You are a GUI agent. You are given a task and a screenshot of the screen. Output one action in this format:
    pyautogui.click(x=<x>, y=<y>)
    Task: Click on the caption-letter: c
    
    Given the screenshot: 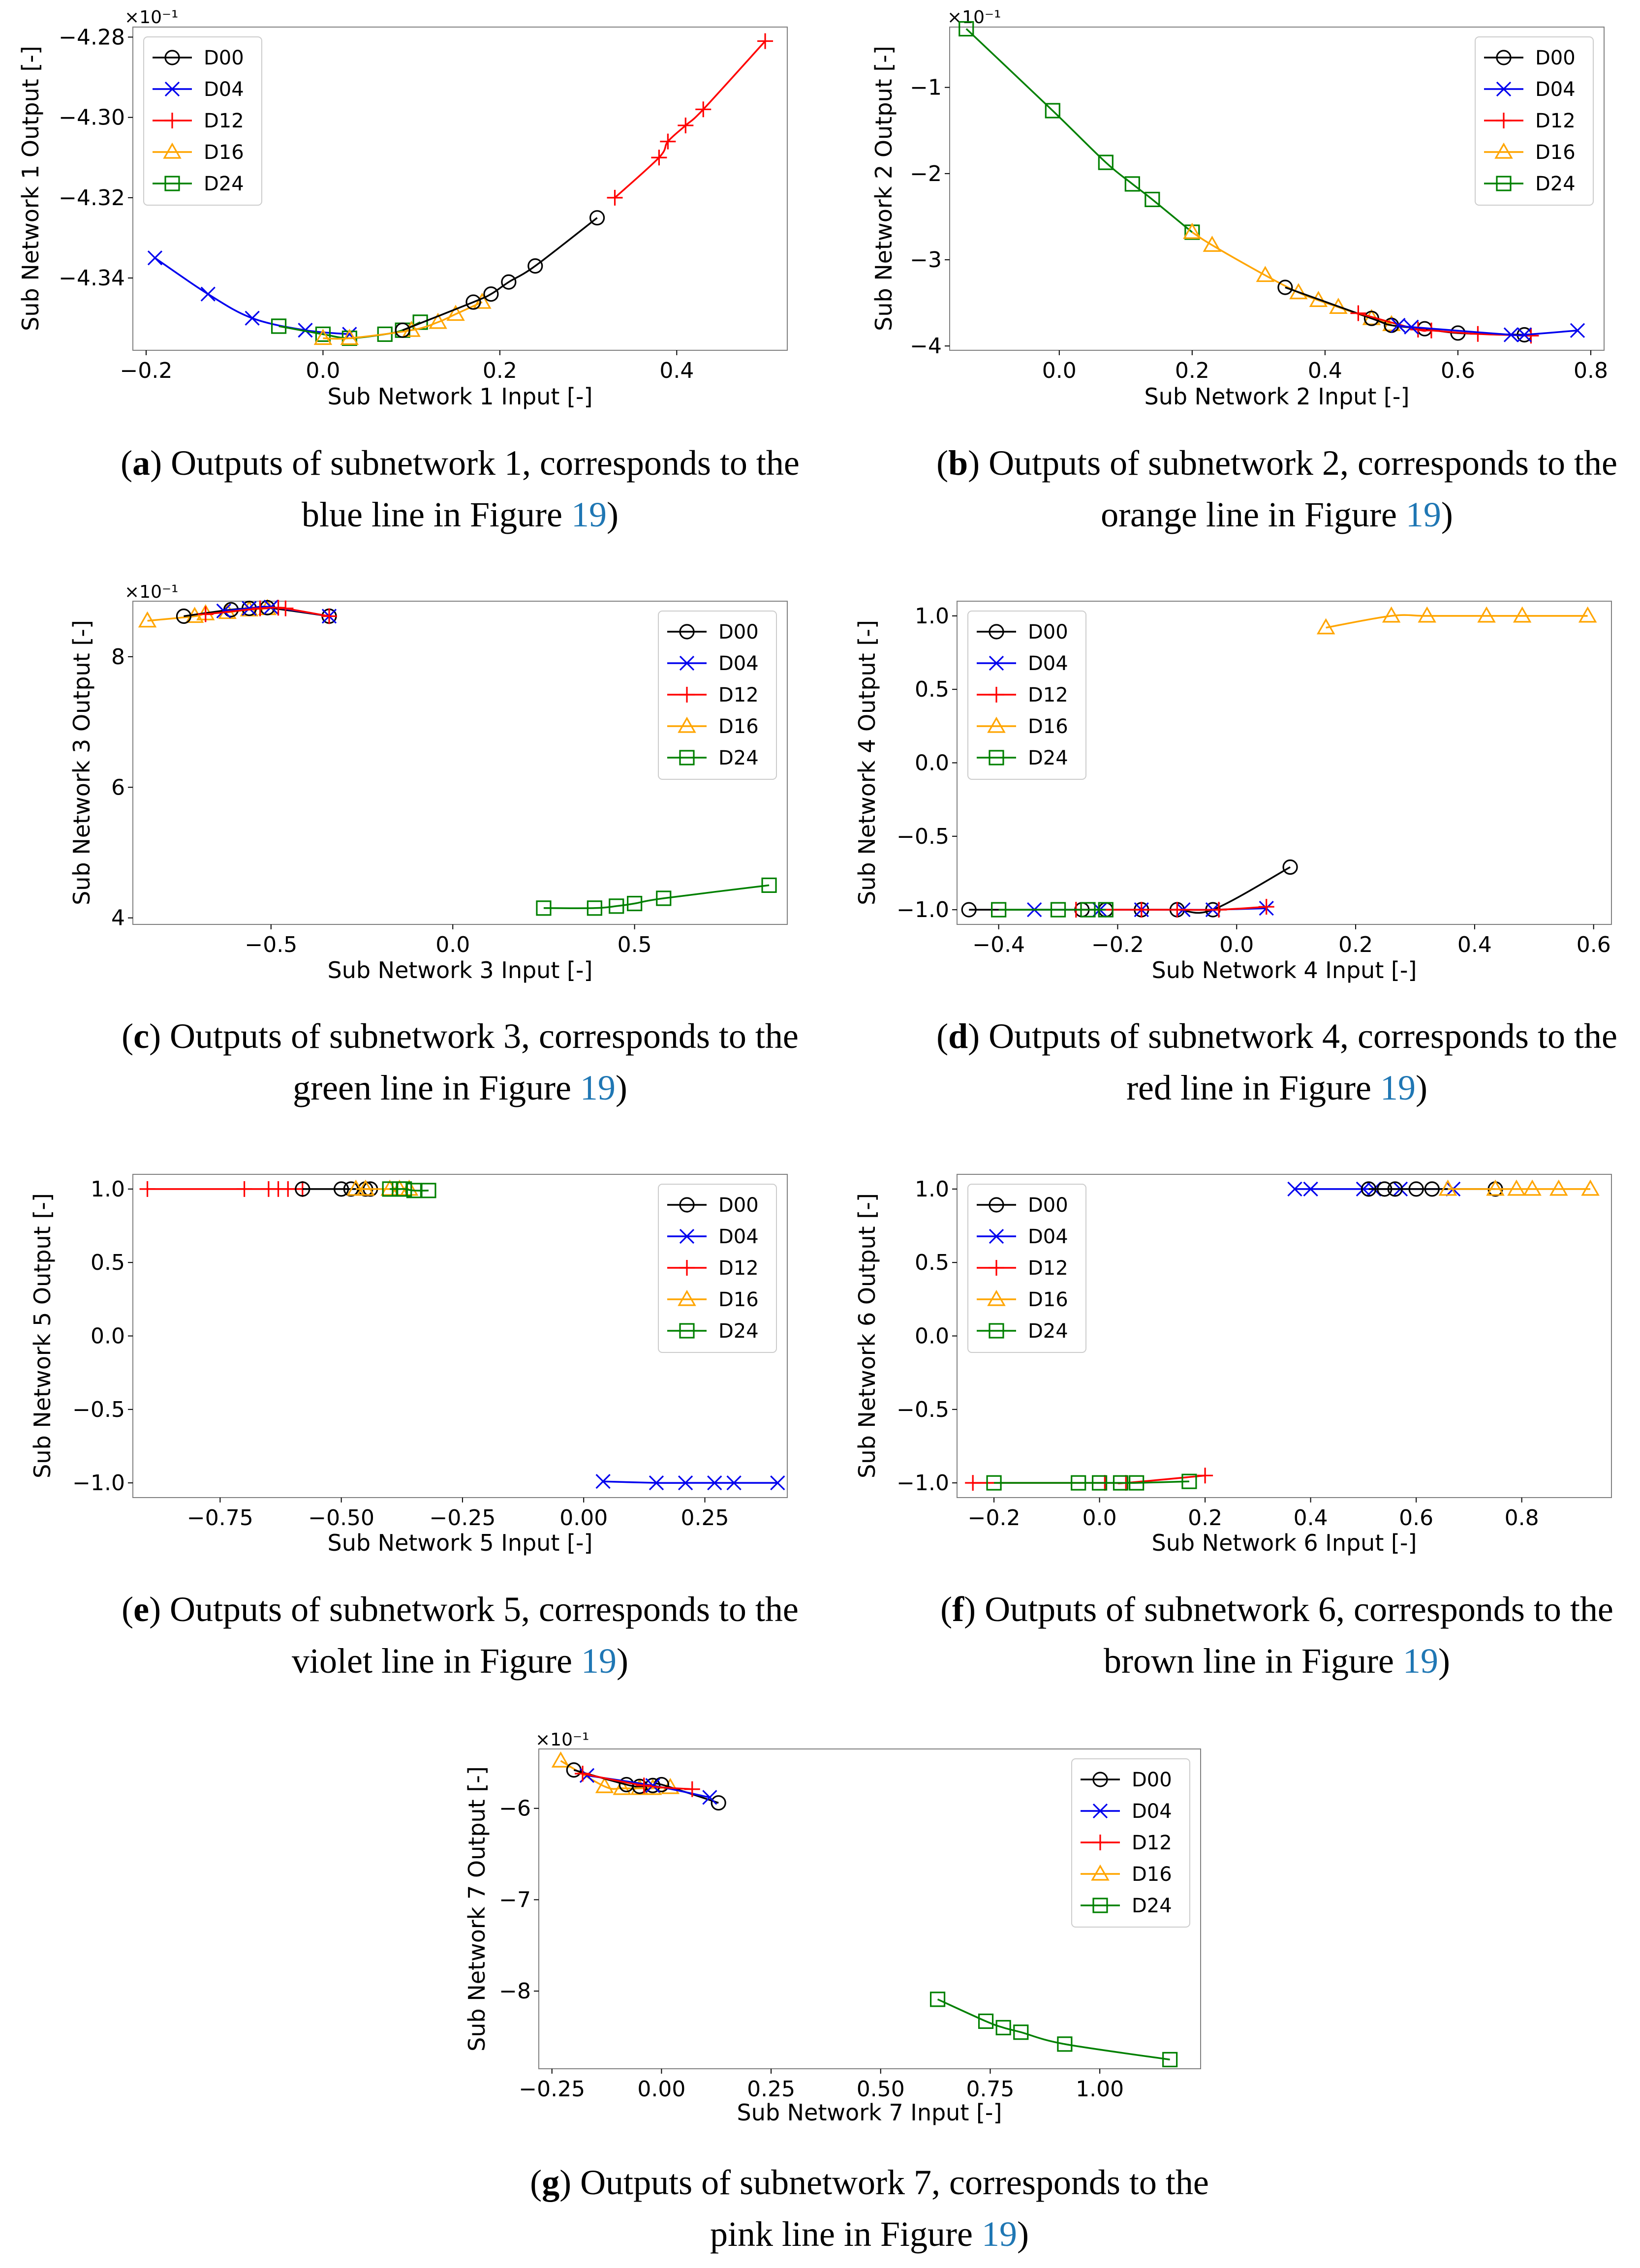 What is the action you would take?
    pyautogui.click(x=141, y=1036)
    